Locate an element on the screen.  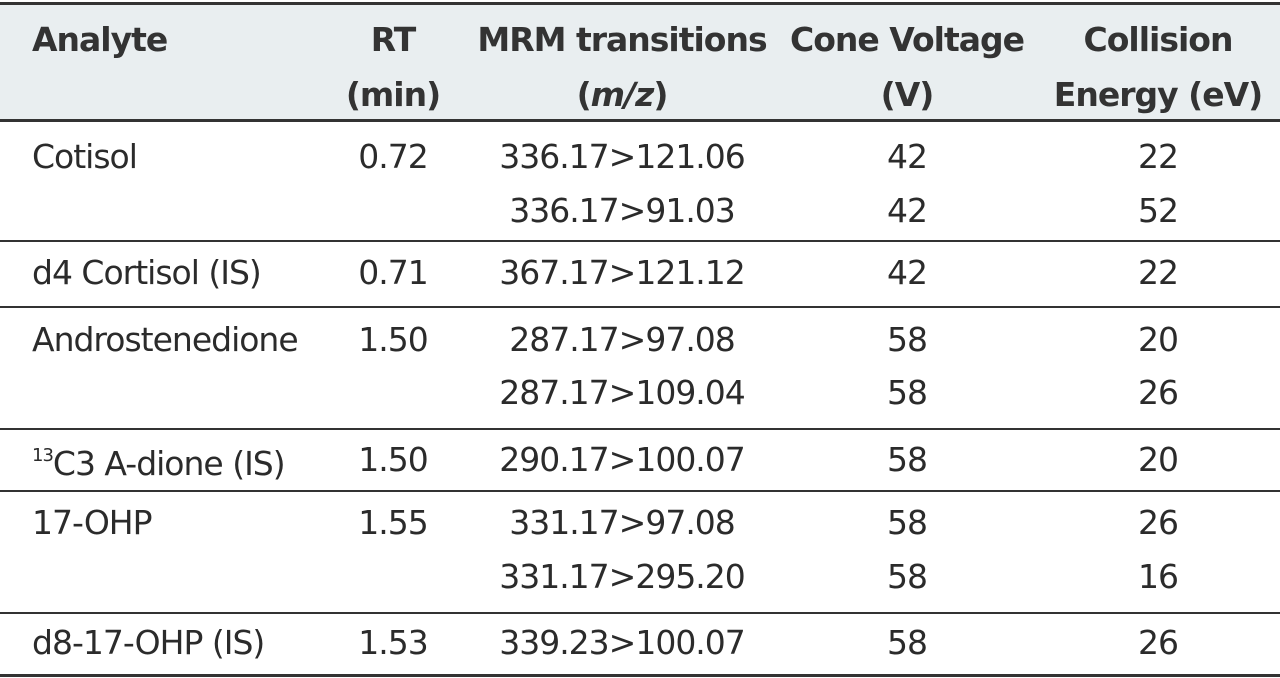
analyte: 13C3 A-dione (IS) is located at coordinates (159, 460).